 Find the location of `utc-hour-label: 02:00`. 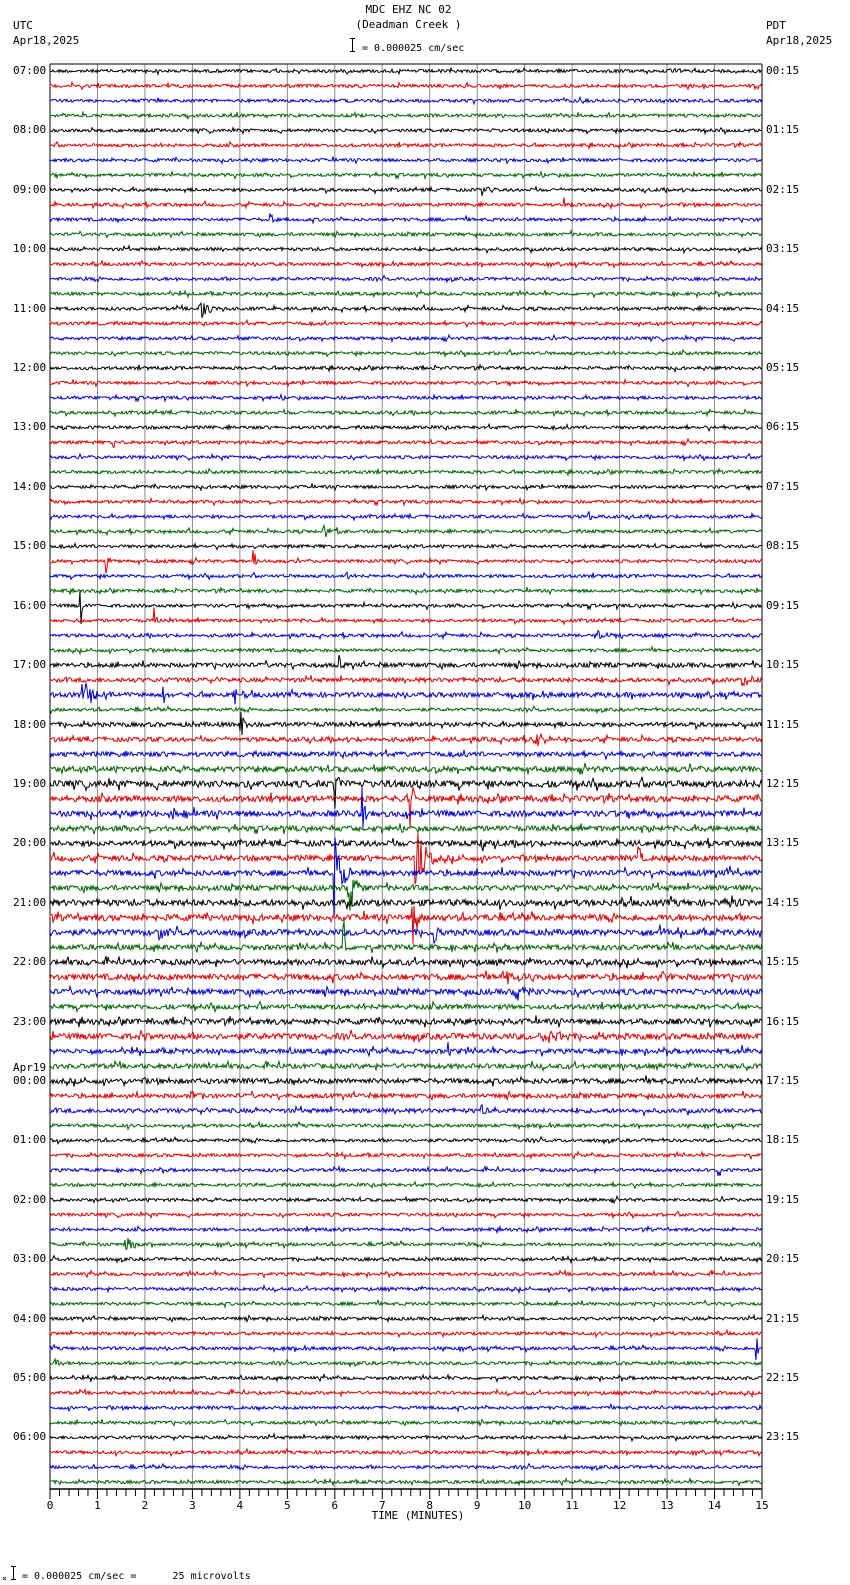

utc-hour-label: 02:00 is located at coordinates (30, 1199).